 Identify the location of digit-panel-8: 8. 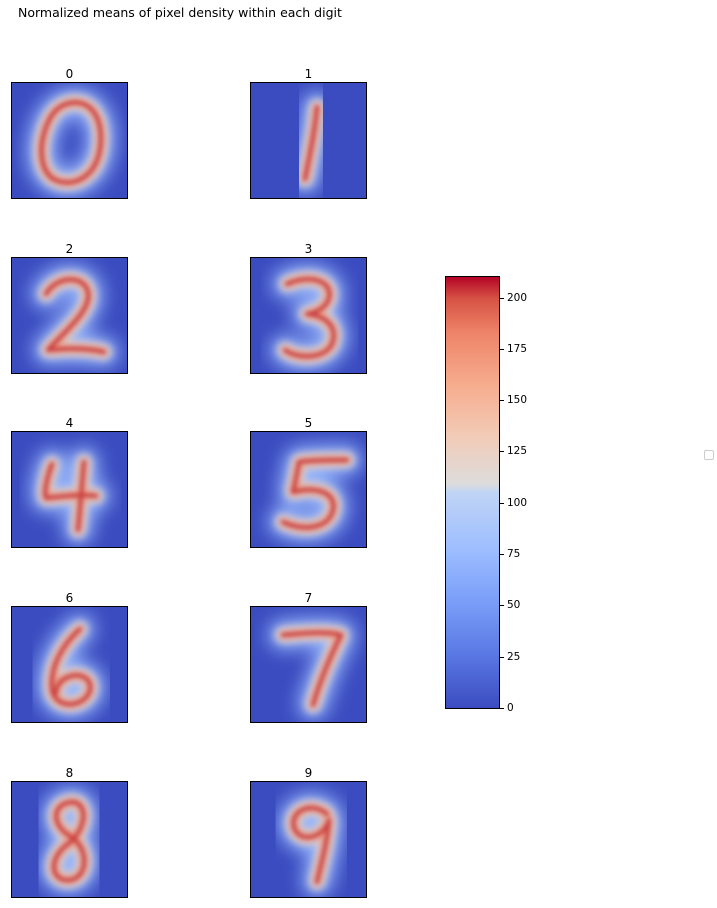
(69, 831).